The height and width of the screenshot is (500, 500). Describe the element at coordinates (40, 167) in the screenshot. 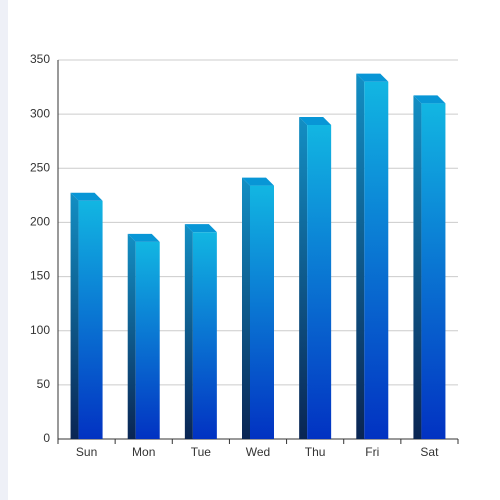

I see `y-tick-label: 250` at that location.